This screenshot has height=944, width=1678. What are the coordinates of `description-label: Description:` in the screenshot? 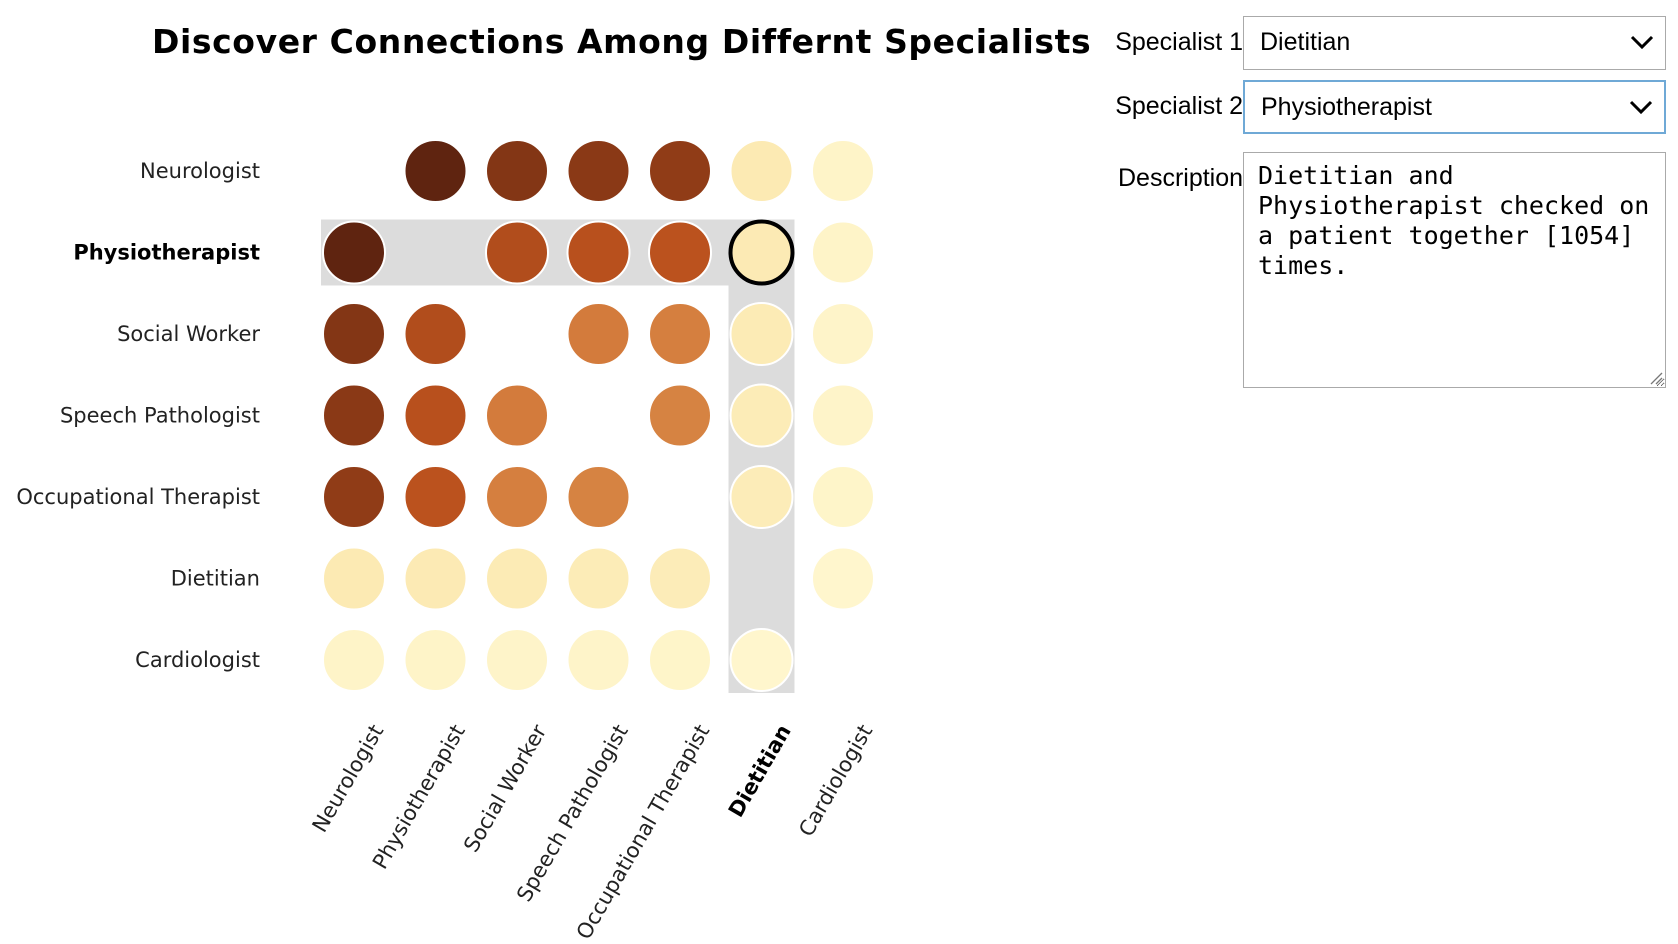 It's located at (1184, 178).